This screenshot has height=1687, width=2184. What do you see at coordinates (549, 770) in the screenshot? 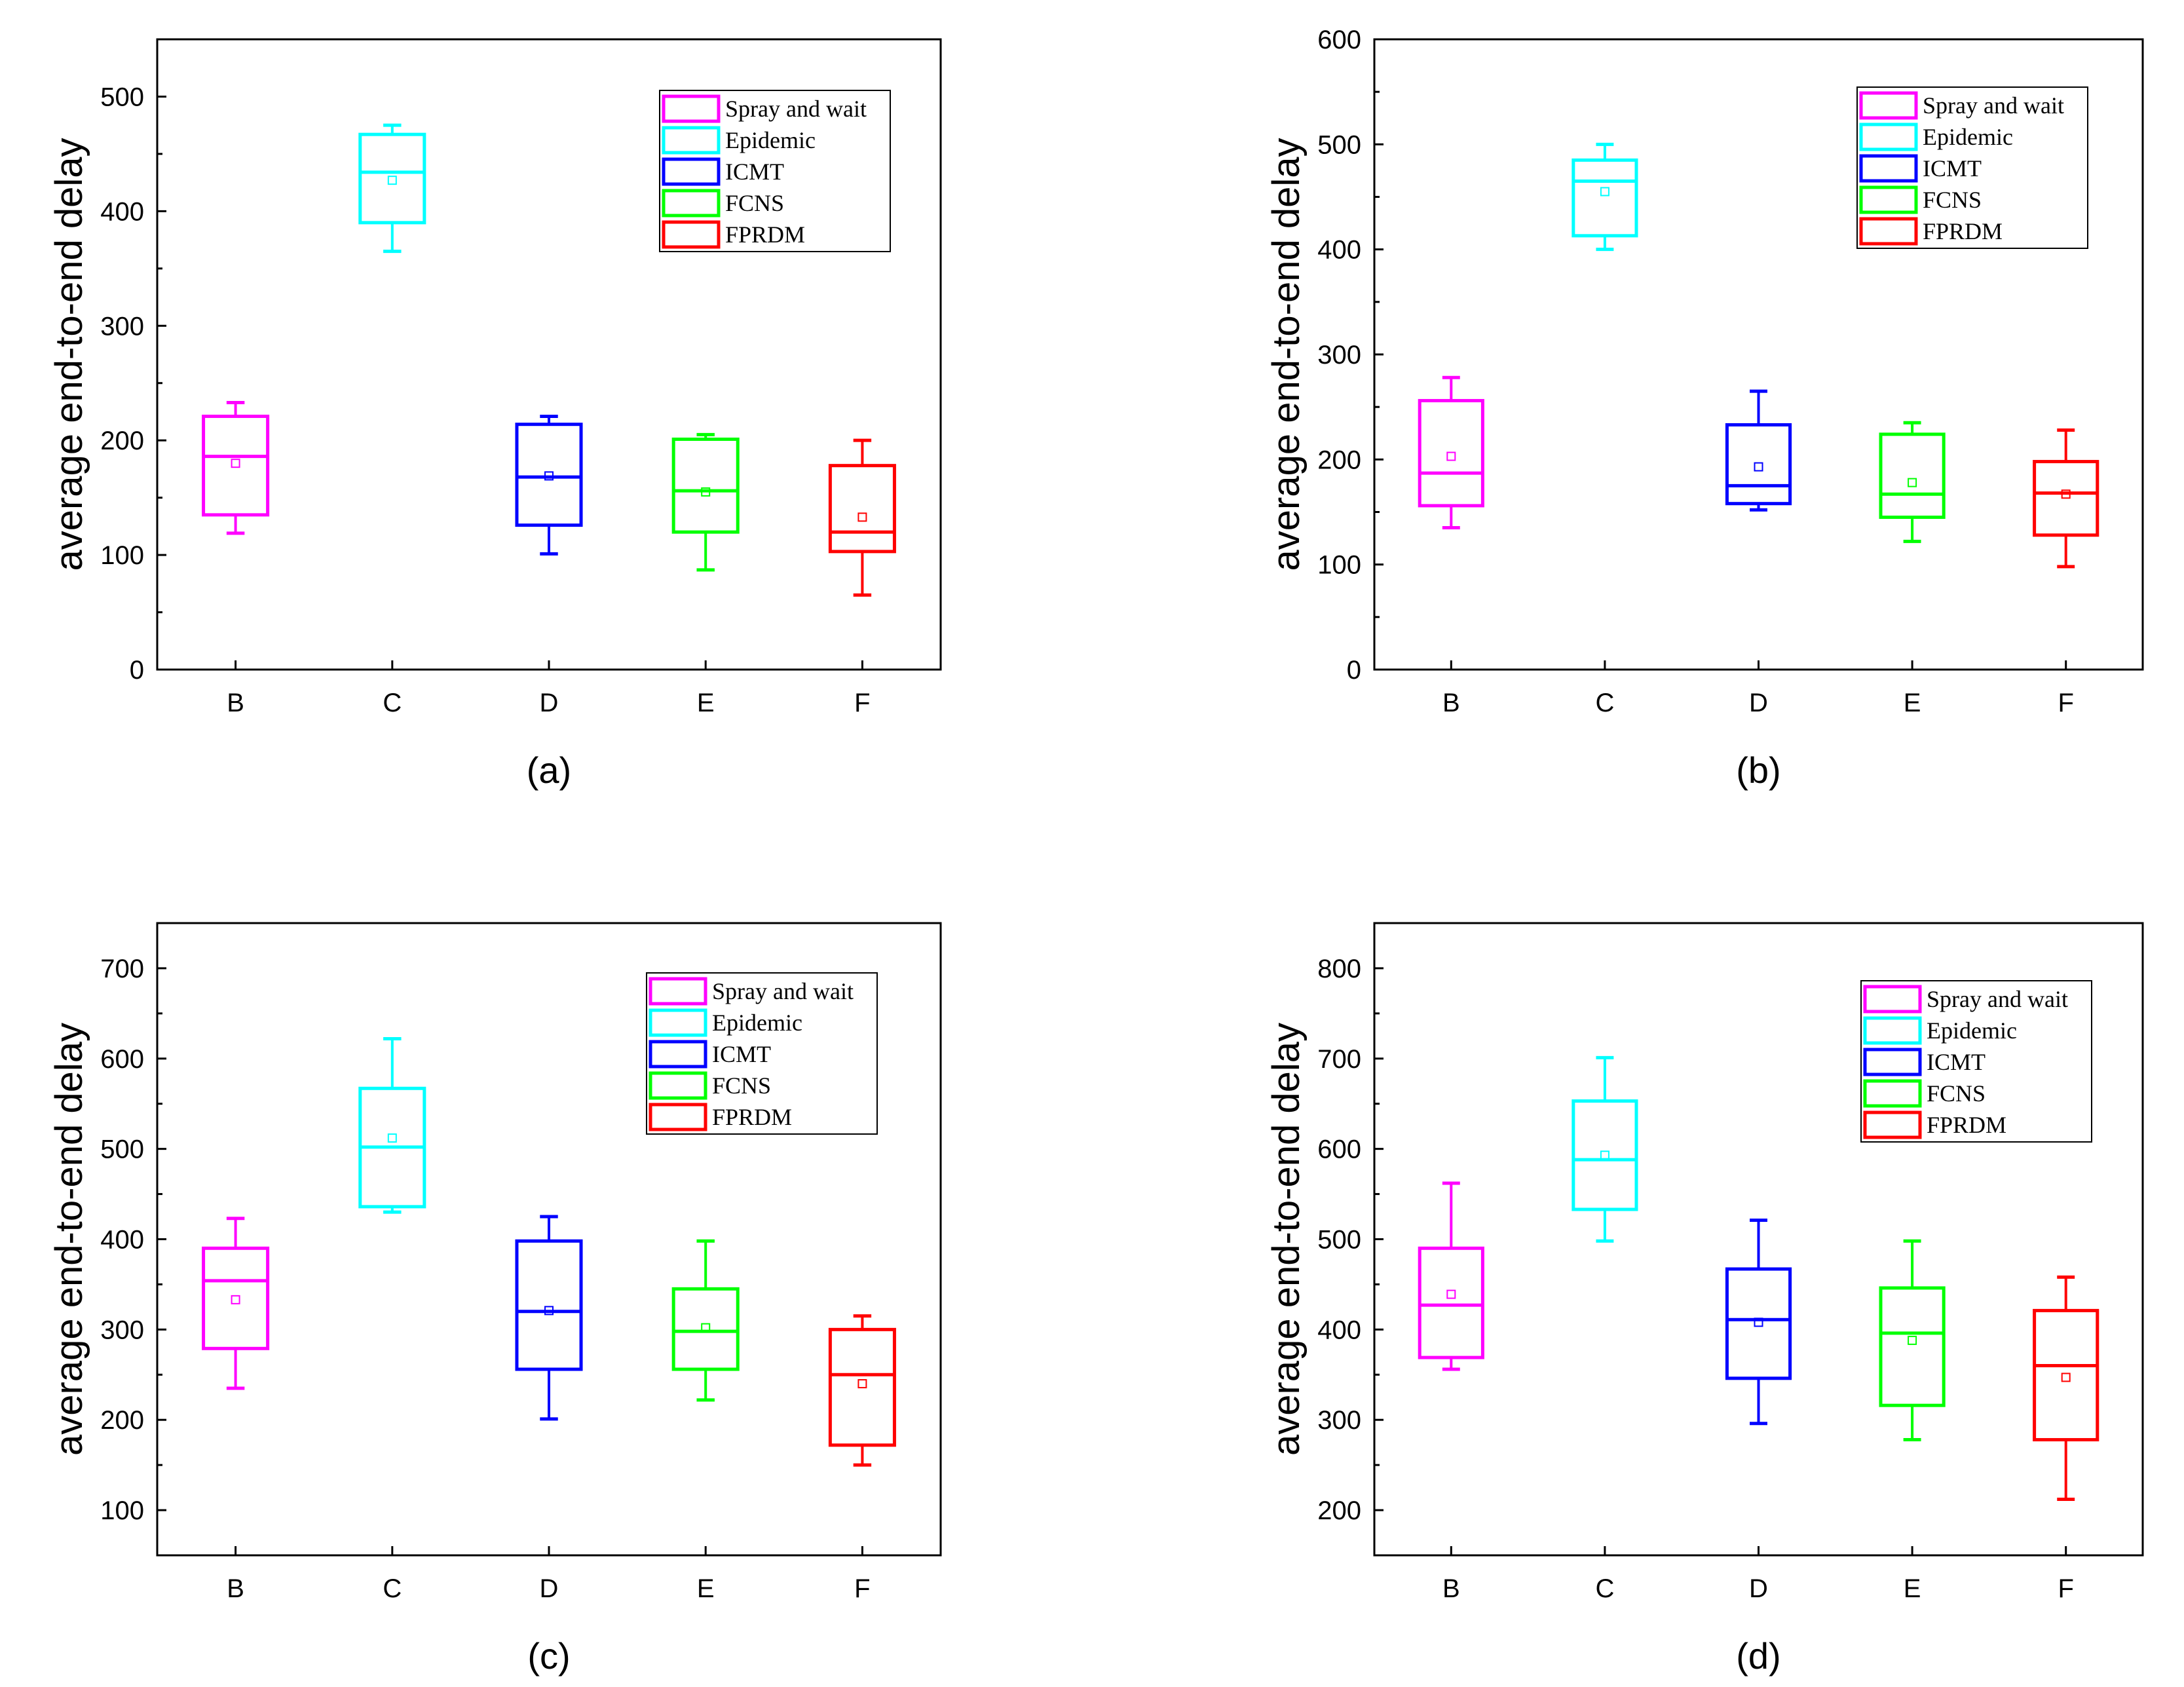
I see `panel-label: (a)` at bounding box center [549, 770].